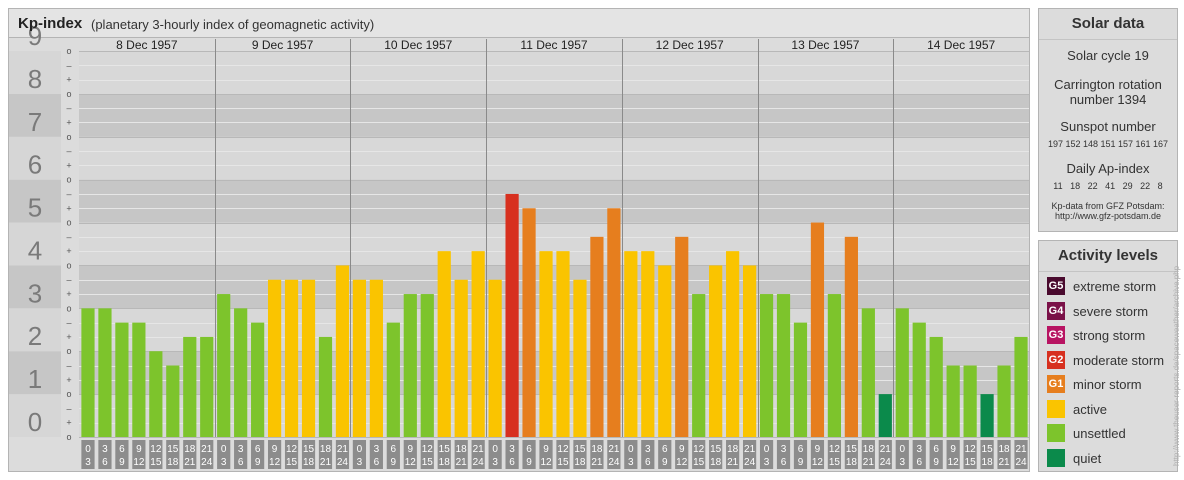  I want to click on interval-start-label: 9, so click(275, 449).